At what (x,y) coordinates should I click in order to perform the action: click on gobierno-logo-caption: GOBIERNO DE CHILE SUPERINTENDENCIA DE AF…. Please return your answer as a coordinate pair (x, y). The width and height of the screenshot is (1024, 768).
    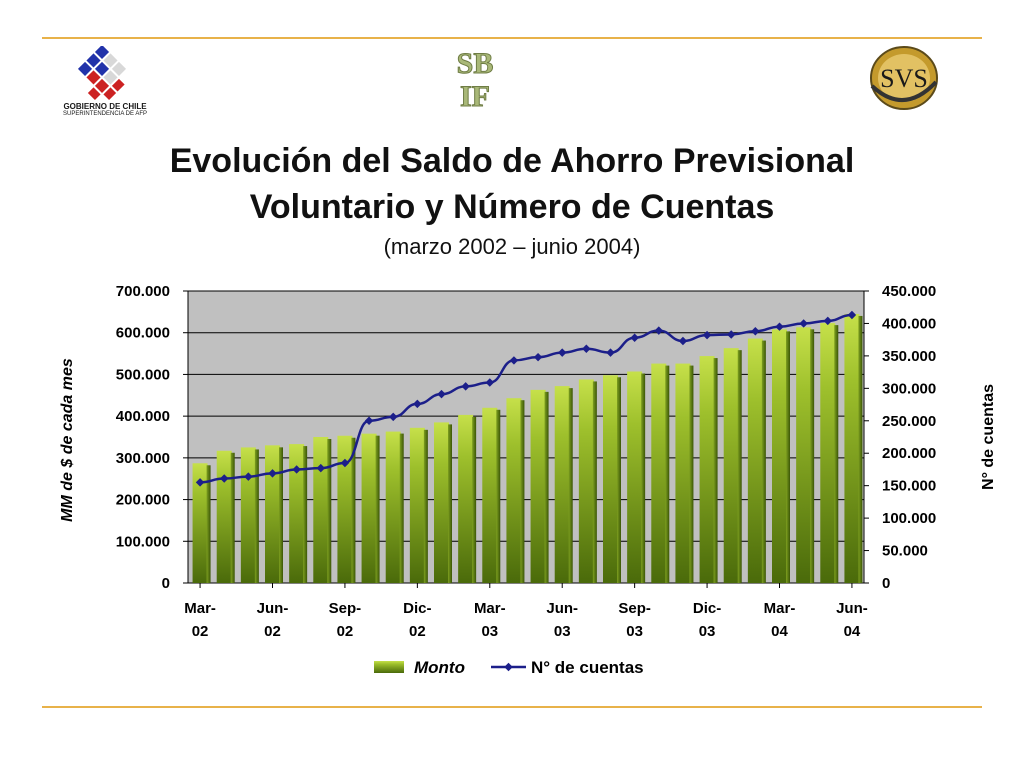
    Looking at the image, I should click on (105, 110).